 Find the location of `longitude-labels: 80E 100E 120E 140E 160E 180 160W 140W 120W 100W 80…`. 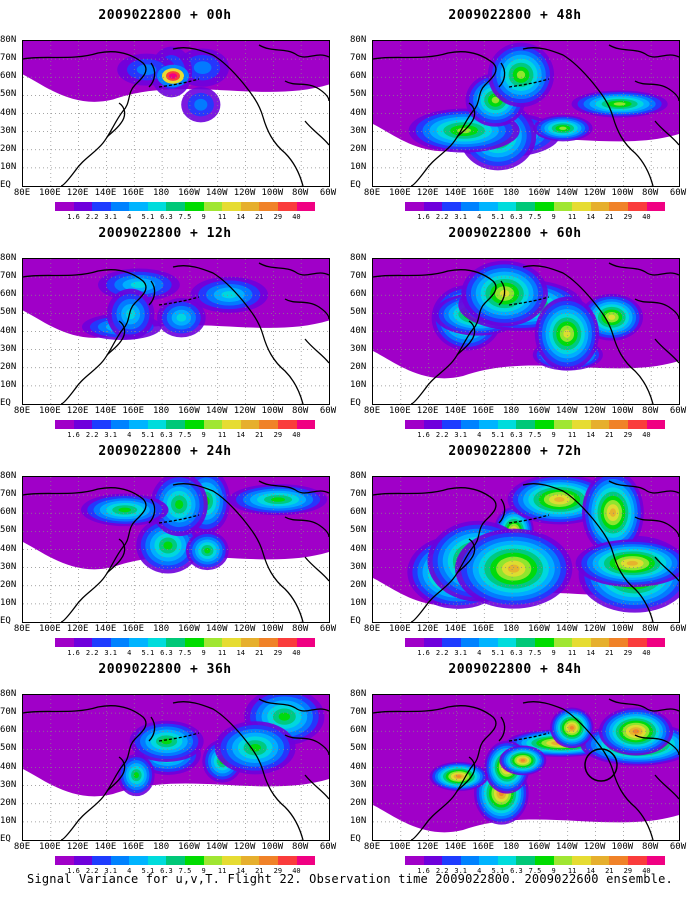

longitude-labels: 80E 100E 120E 140E 160E 180 160W 140W 120W 100W 80… is located at coordinates (525, 629).